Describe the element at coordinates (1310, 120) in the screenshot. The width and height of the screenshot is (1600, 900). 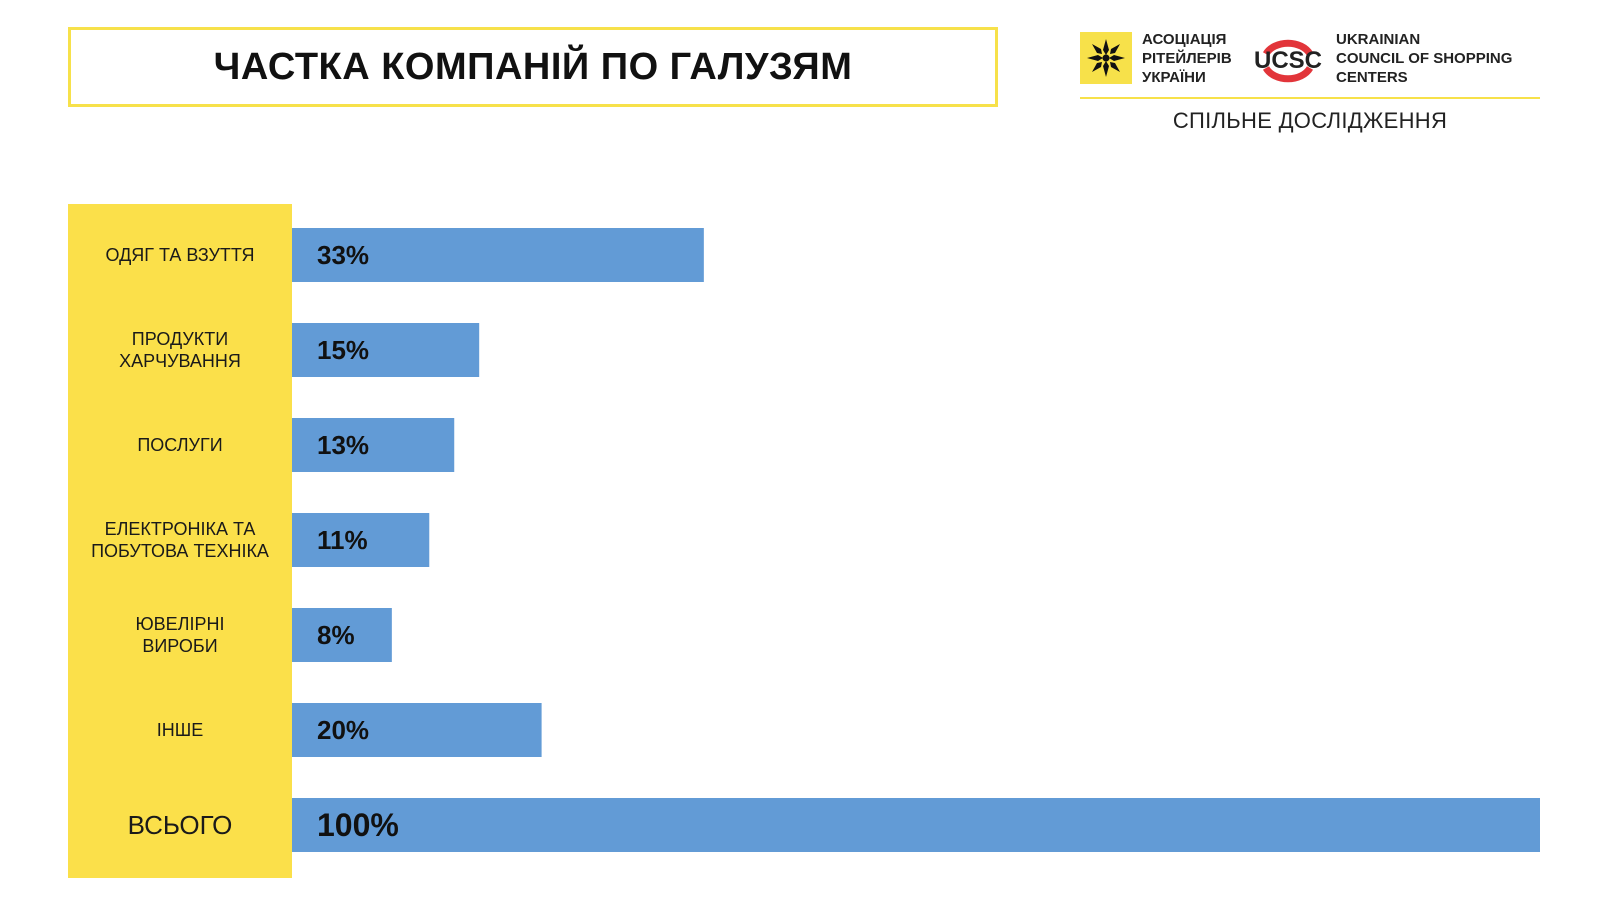
I see `subtitle: СПІЛЬНЕ ДОСЛІДЖЕННЯ` at that location.